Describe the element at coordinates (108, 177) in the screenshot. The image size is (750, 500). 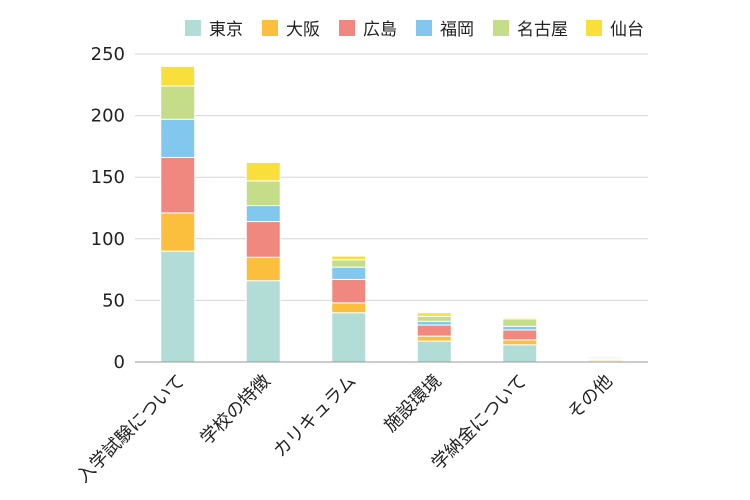
I see `y-tick-label: 150` at that location.